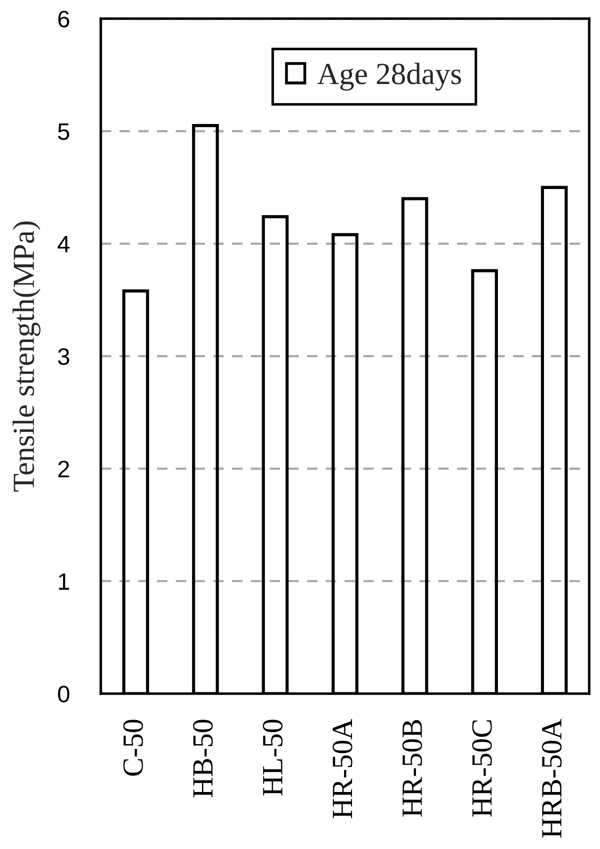 This screenshot has width=600, height=849. What do you see at coordinates (64, 244) in the screenshot?
I see `y-tick-label: 4` at bounding box center [64, 244].